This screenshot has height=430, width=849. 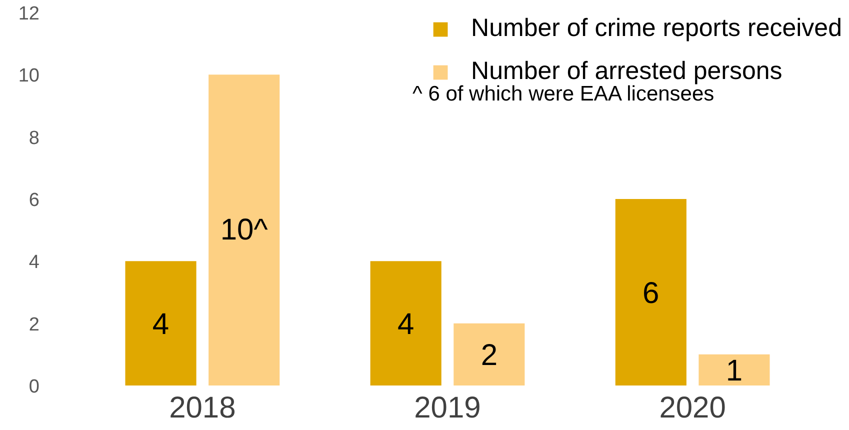 I want to click on legend-label: Number of arrested persons, so click(x=626, y=71).